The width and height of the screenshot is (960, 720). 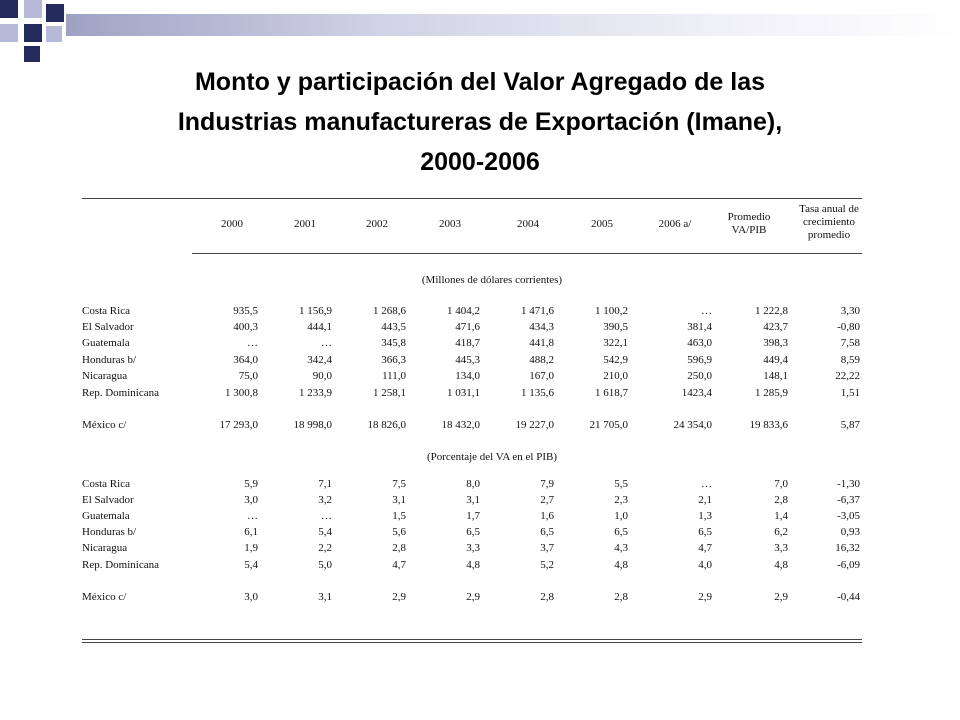 What do you see at coordinates (611, 311) in the screenshot?
I see `table-cell: 1 100,2` at bounding box center [611, 311].